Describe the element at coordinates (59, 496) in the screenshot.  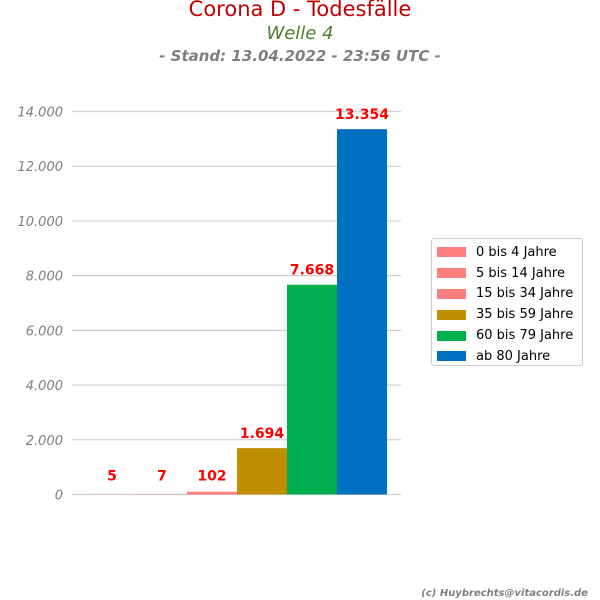
I see `y-tick-label: 0` at that location.